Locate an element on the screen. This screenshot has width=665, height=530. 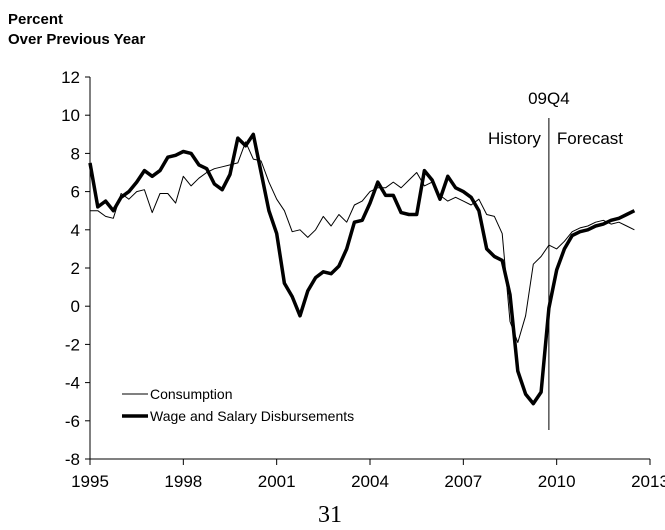
x-tick-label: 2004 is located at coordinates (370, 481).